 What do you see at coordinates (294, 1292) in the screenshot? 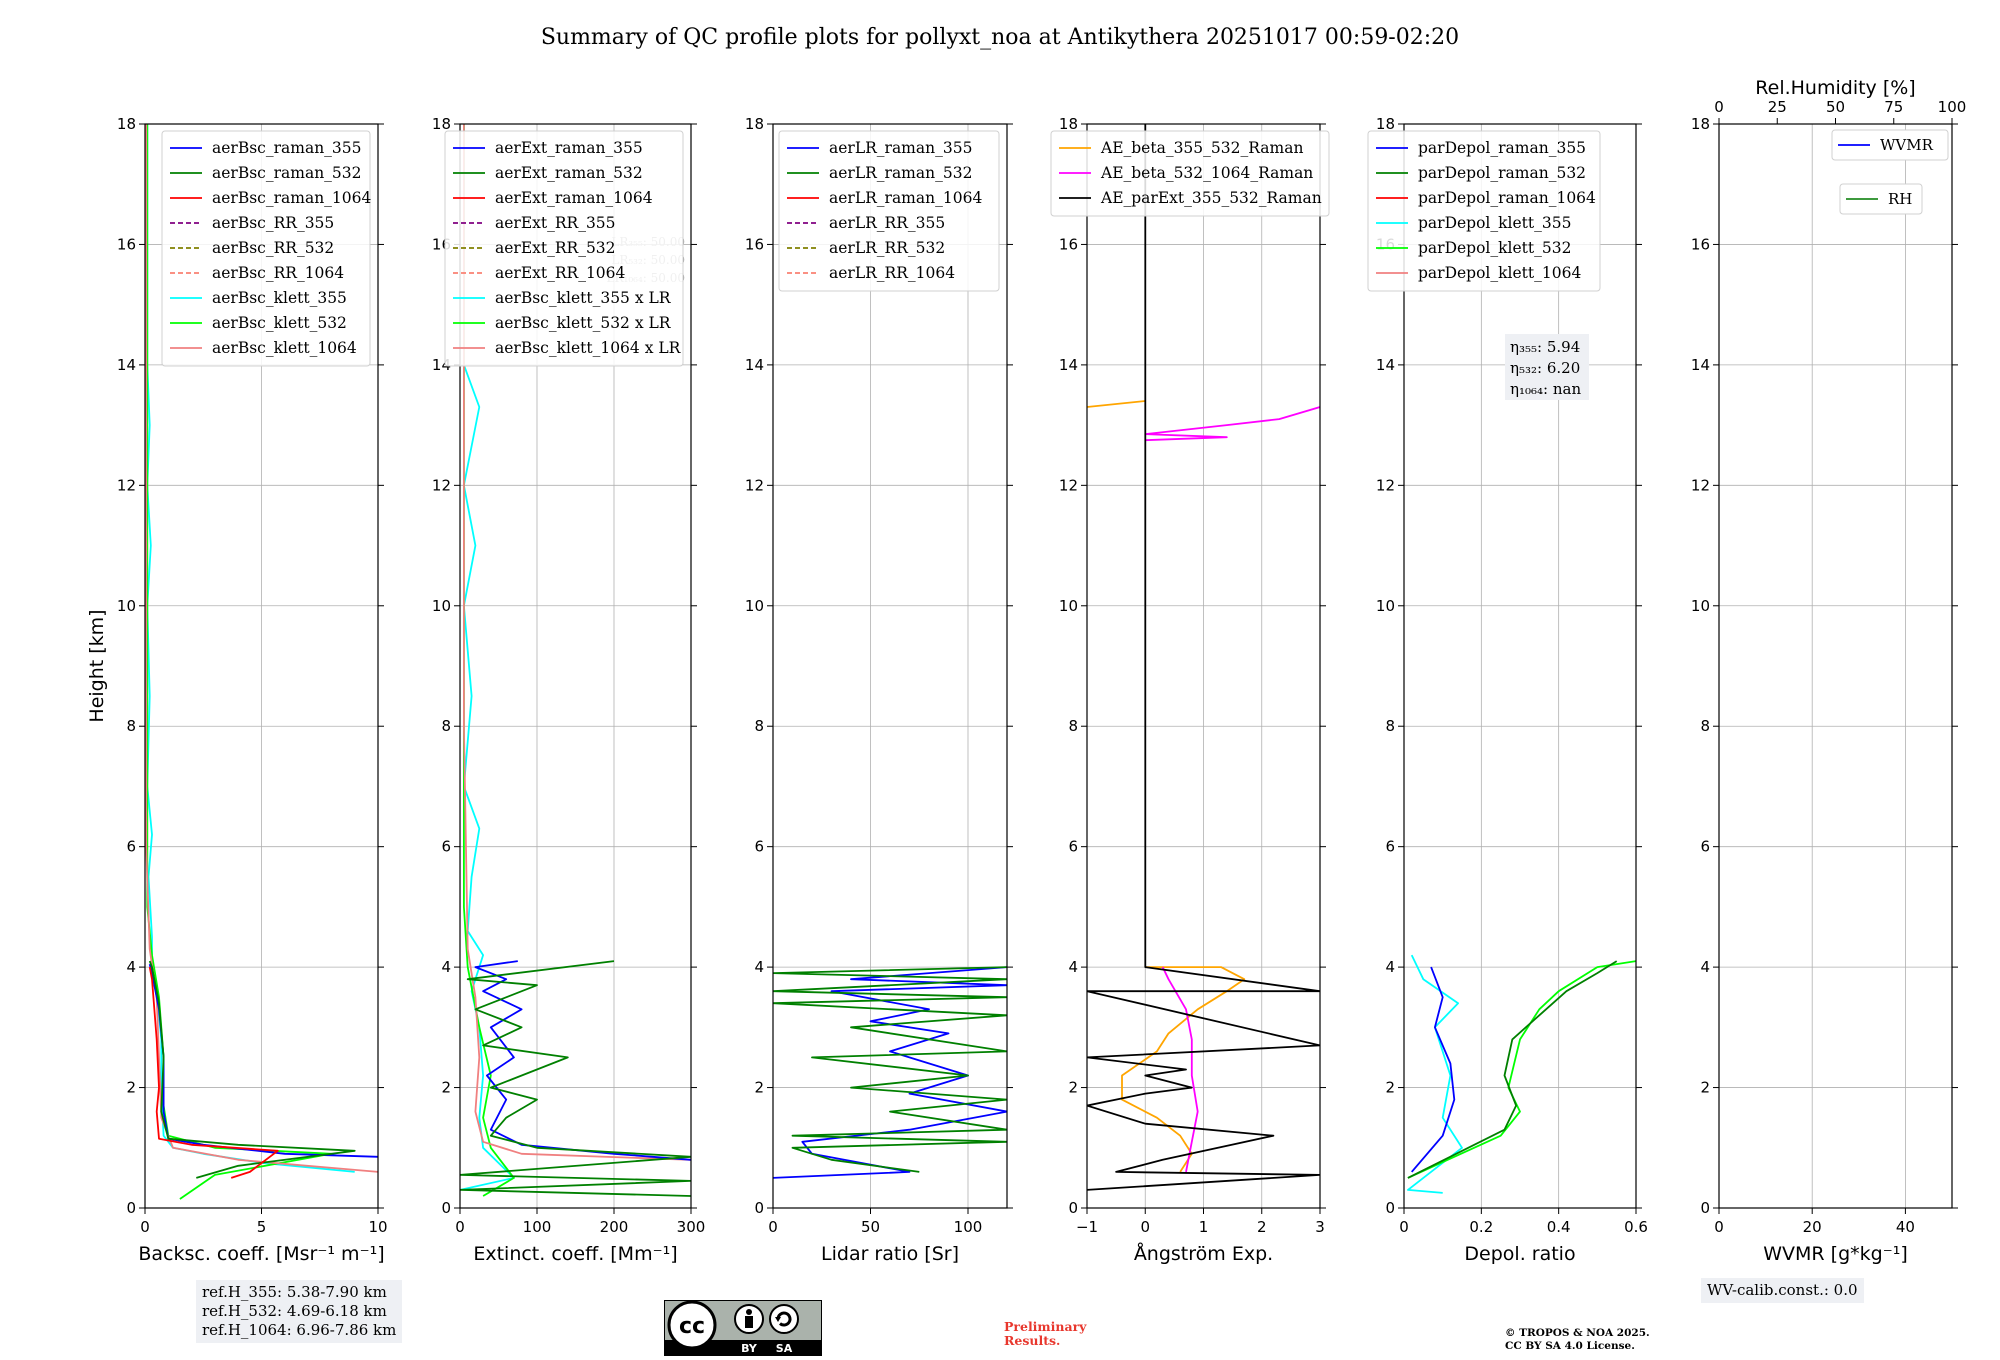
I see `ref-height-355: ref.H_355: 5.38-7.90 km` at bounding box center [294, 1292].